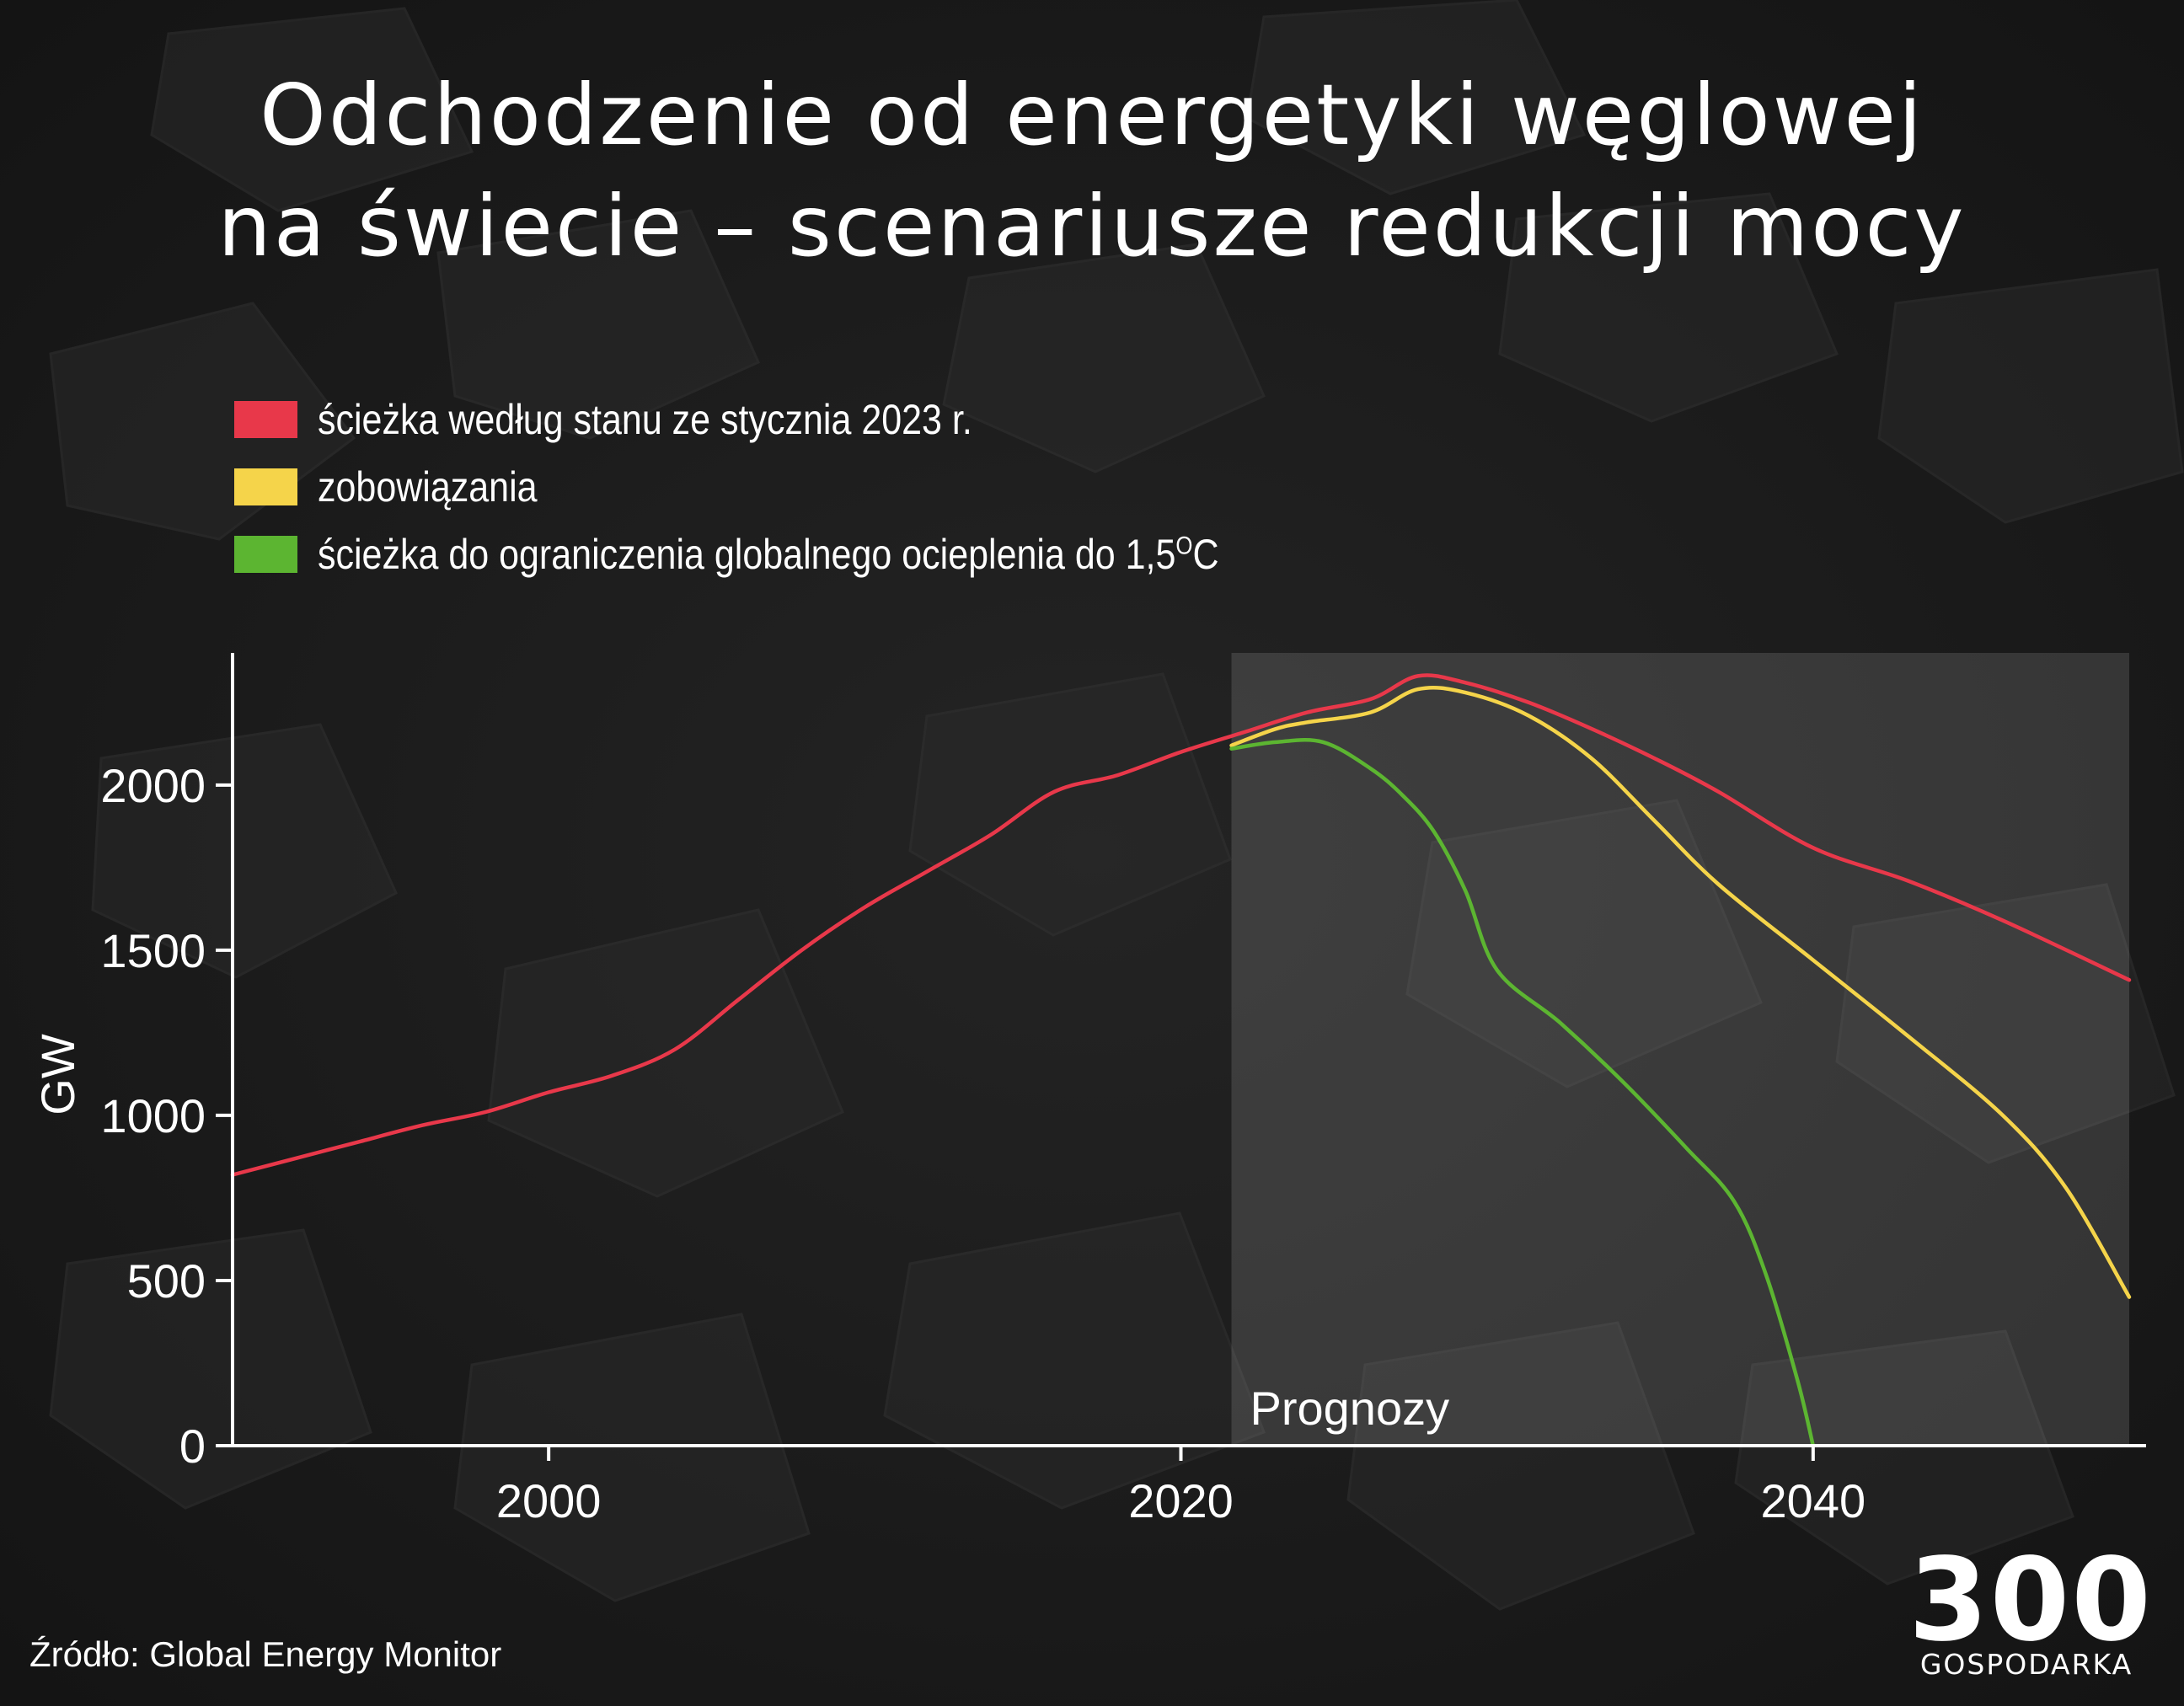 This screenshot has width=2184, height=1706. I want to click on legend-swatch-red, so click(265, 419).